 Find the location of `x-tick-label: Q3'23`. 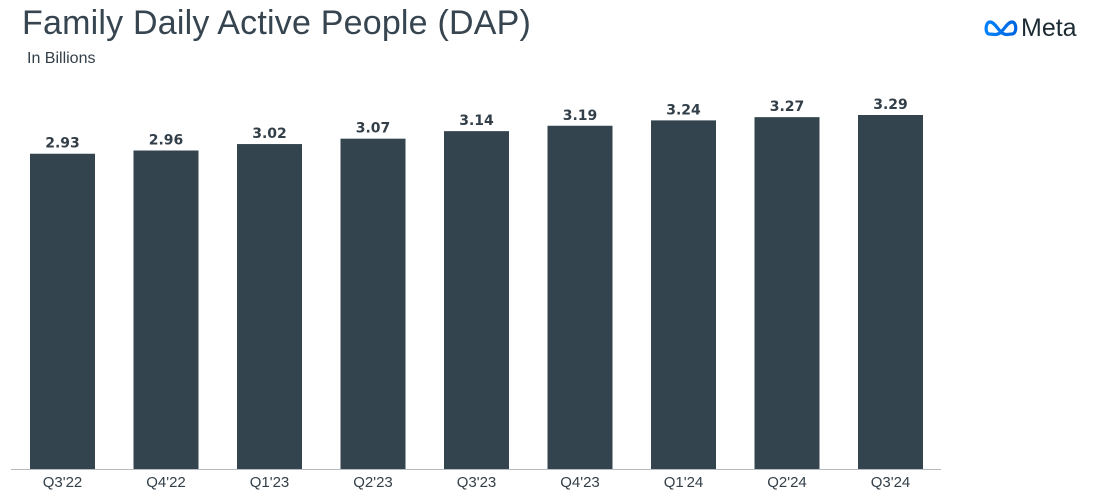

x-tick-label: Q3'23 is located at coordinates (477, 482).